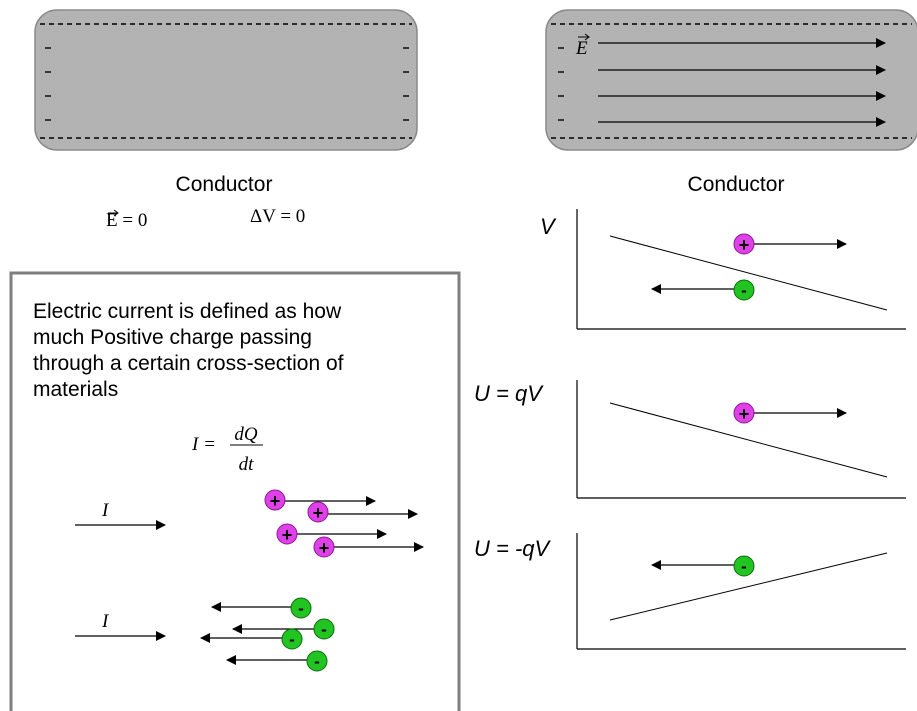 This screenshot has width=917, height=711. I want to click on electric-field-lines, so click(742, 82).